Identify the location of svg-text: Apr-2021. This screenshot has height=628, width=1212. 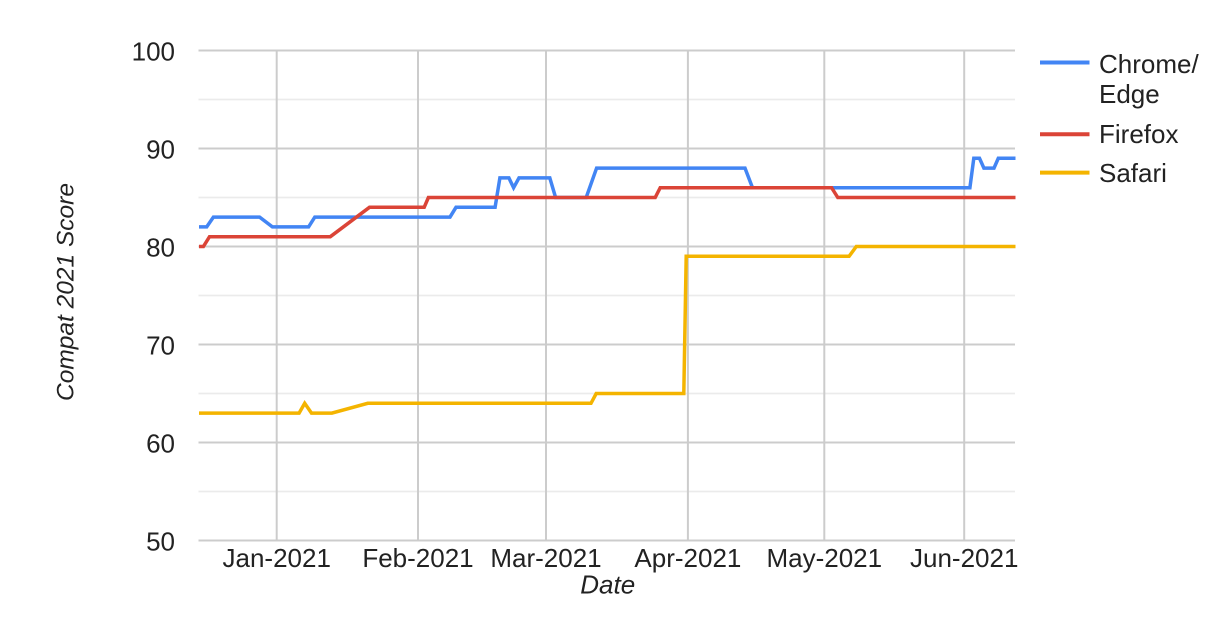
(687, 558).